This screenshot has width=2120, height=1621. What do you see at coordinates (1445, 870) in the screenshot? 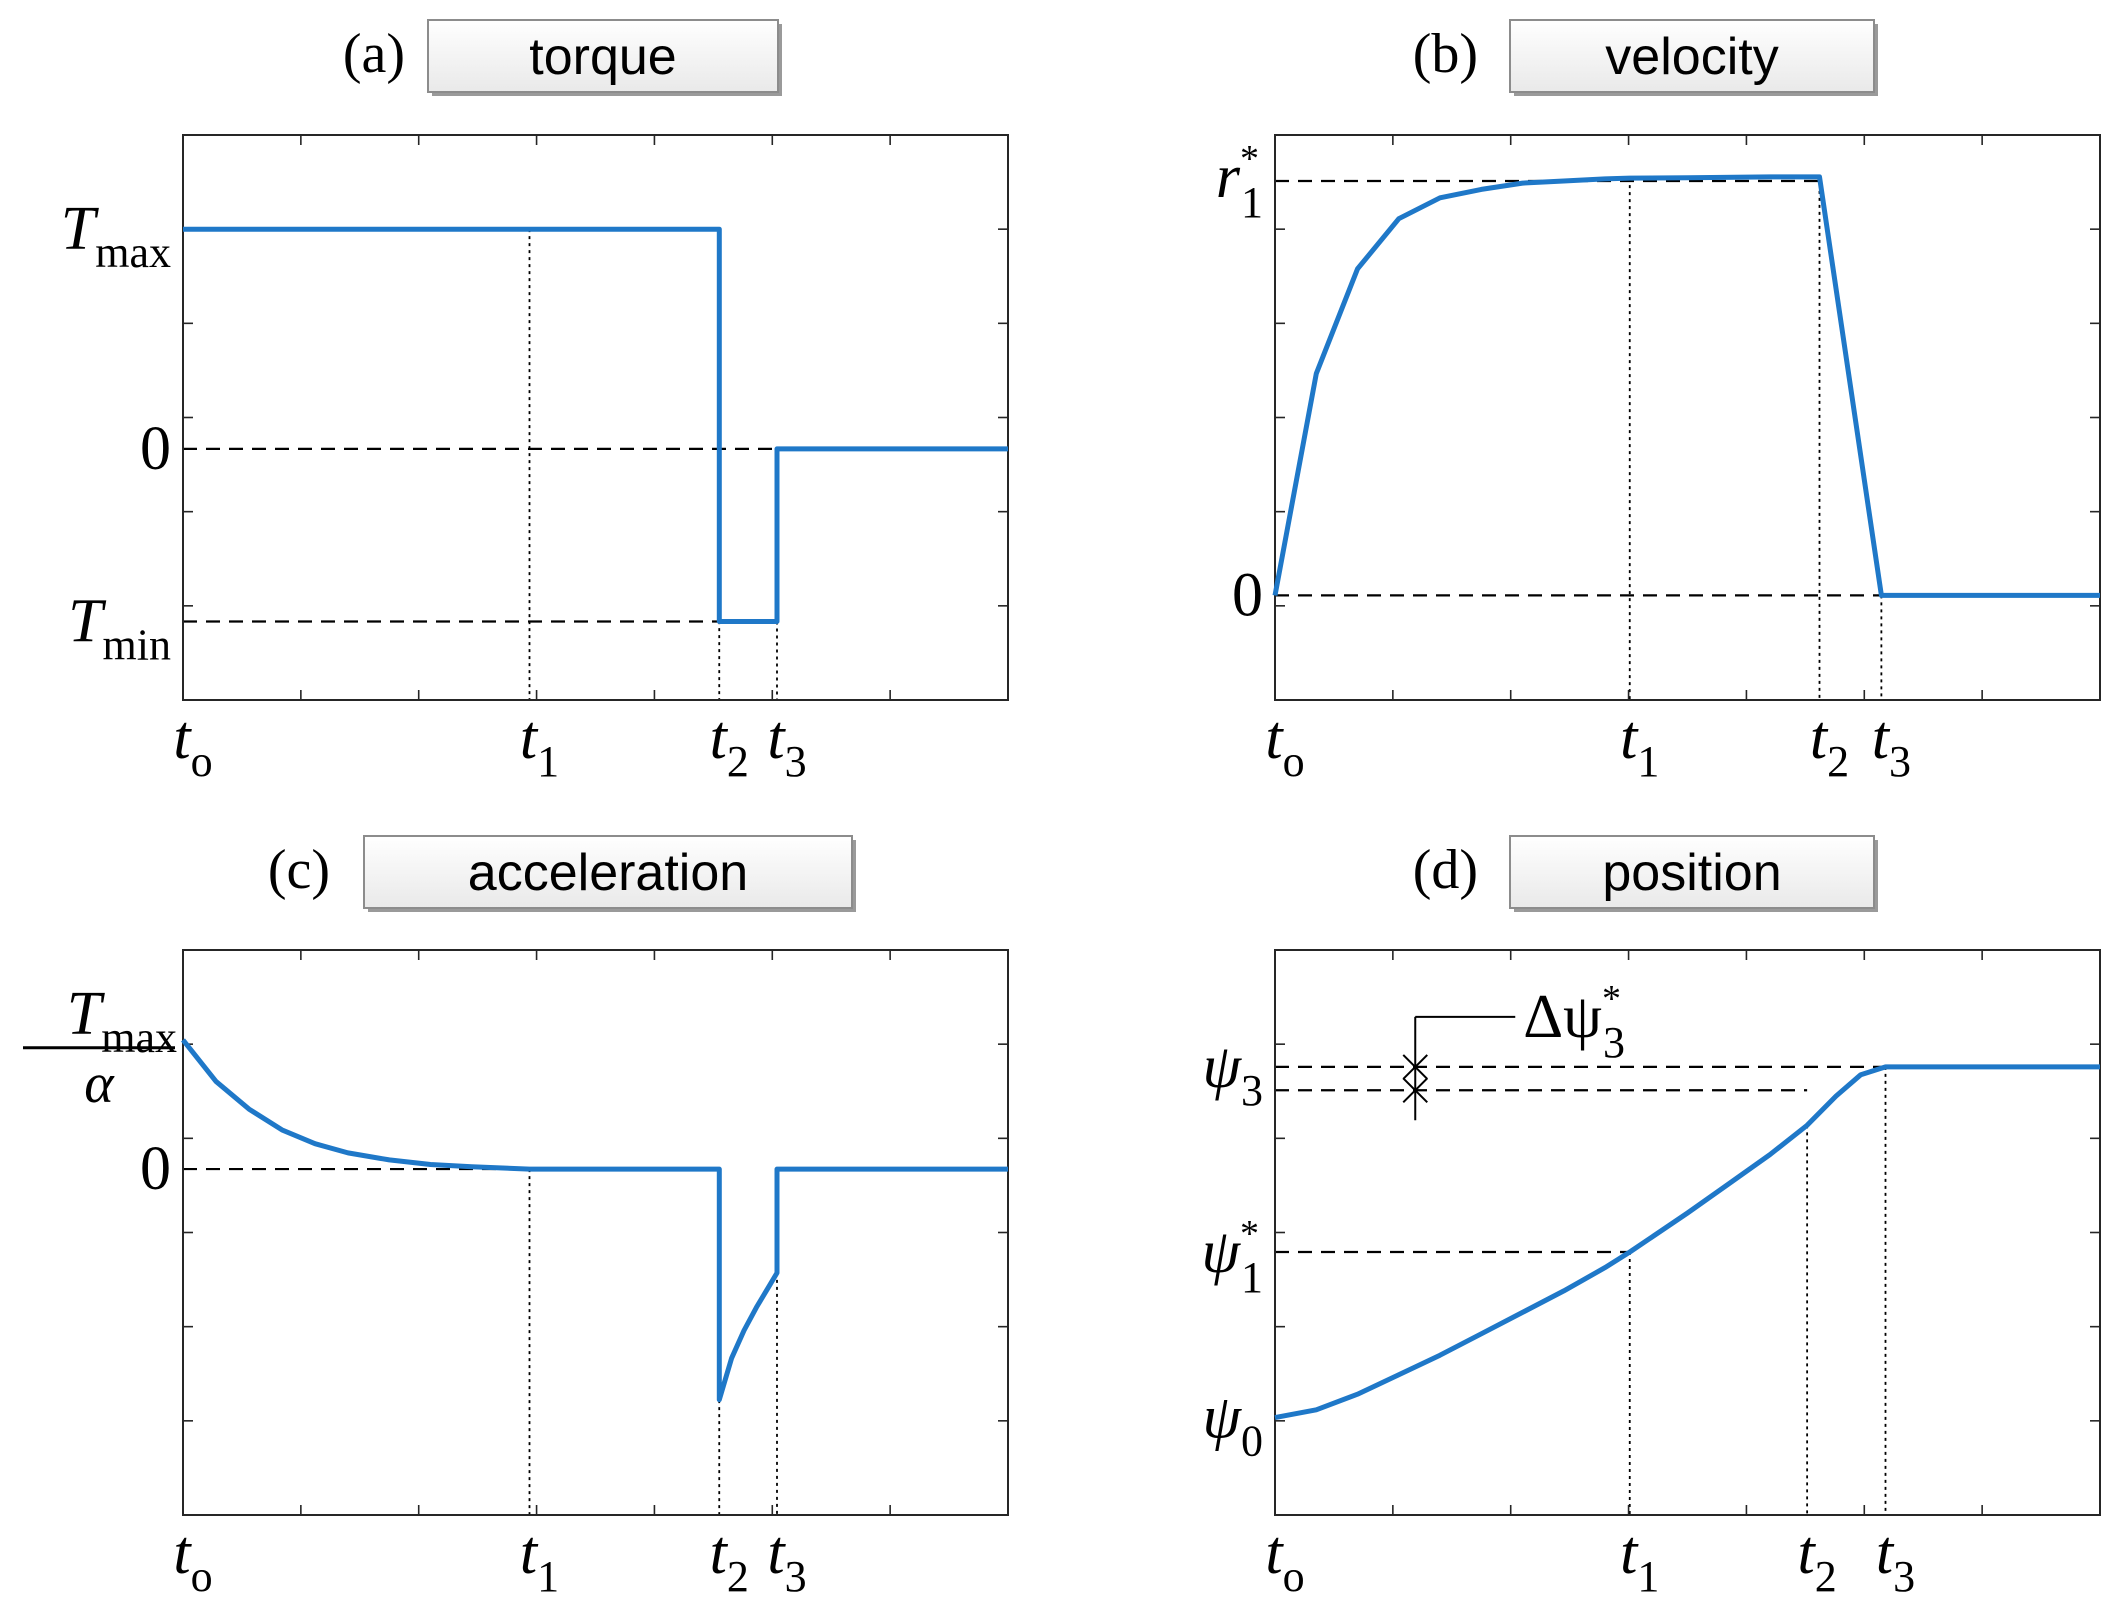
I see `panel-label: (d)` at bounding box center [1445, 870].